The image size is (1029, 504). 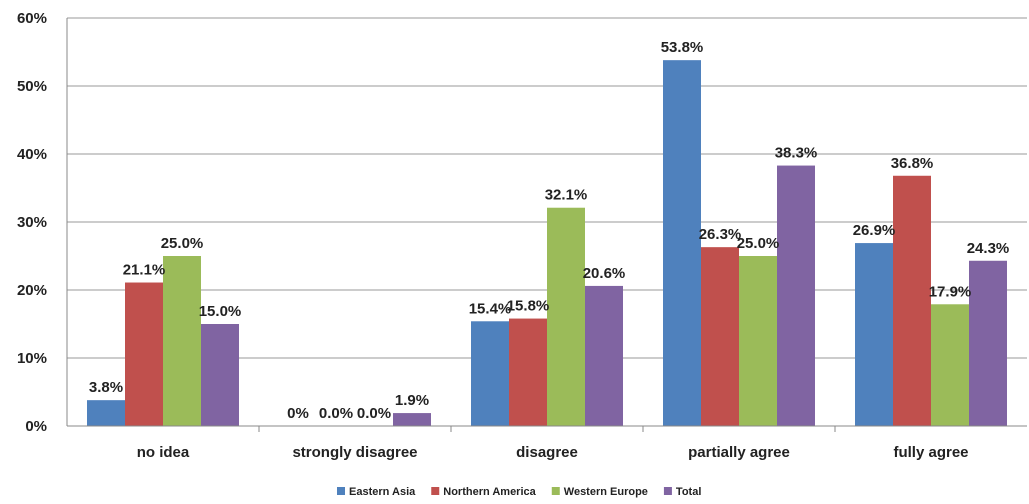 I want to click on y-tick-label: 50%, so click(x=32, y=86).